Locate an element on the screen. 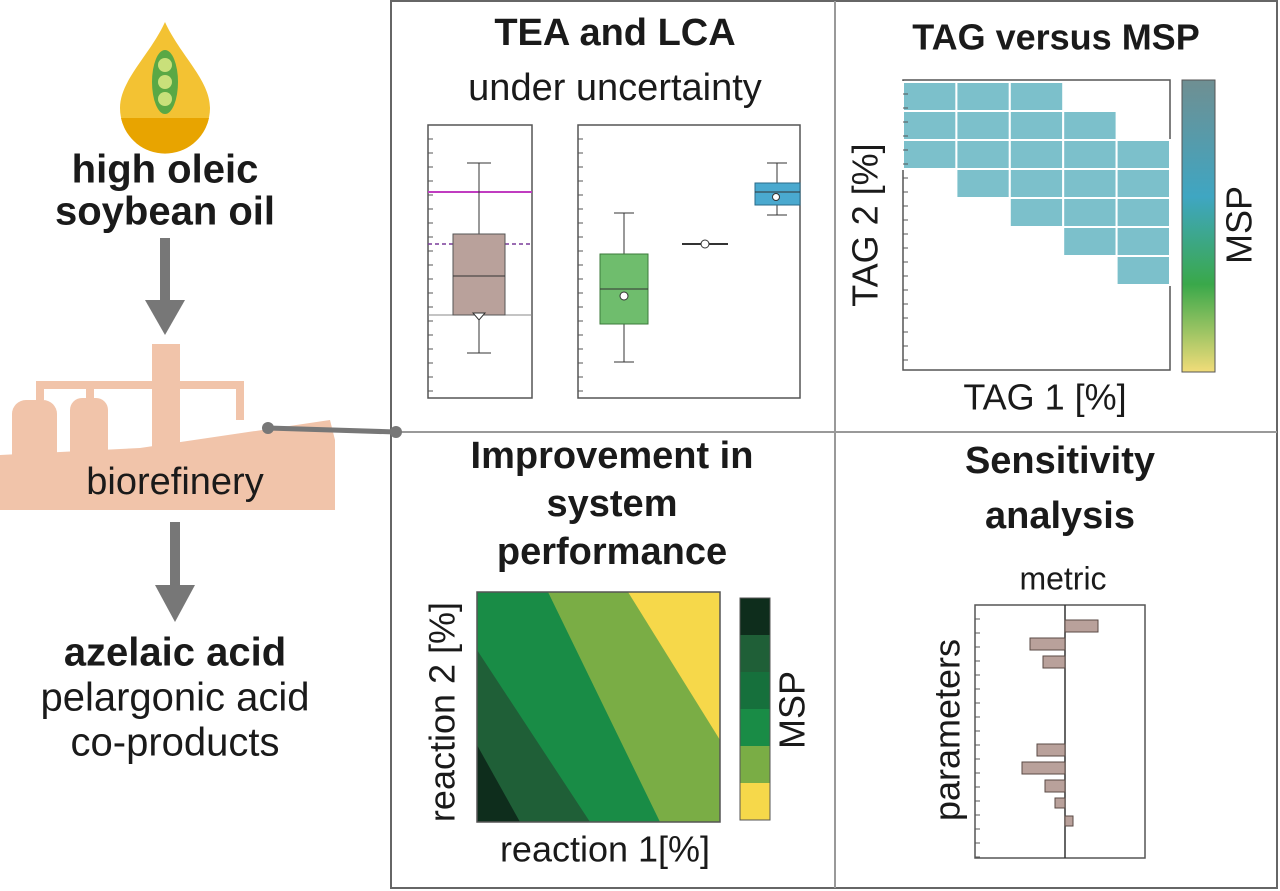 This screenshot has height=891, width=1280. panel-title: analysis is located at coordinates (1060, 516).